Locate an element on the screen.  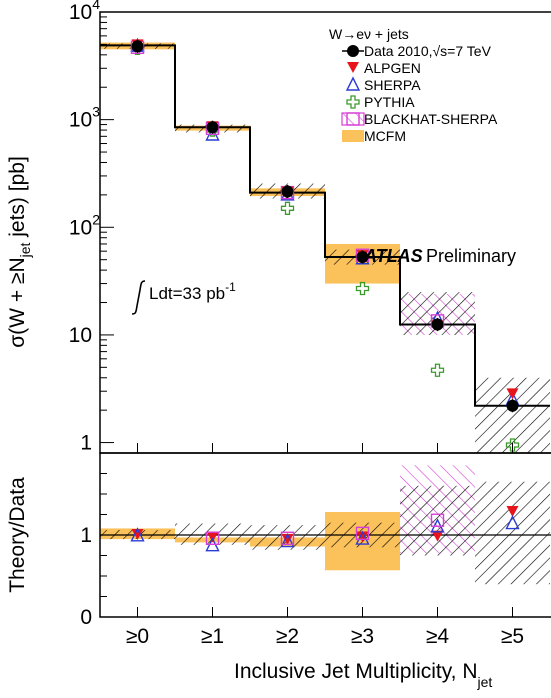
bottom-y-tick-label: 0 is located at coordinates (86, 617).